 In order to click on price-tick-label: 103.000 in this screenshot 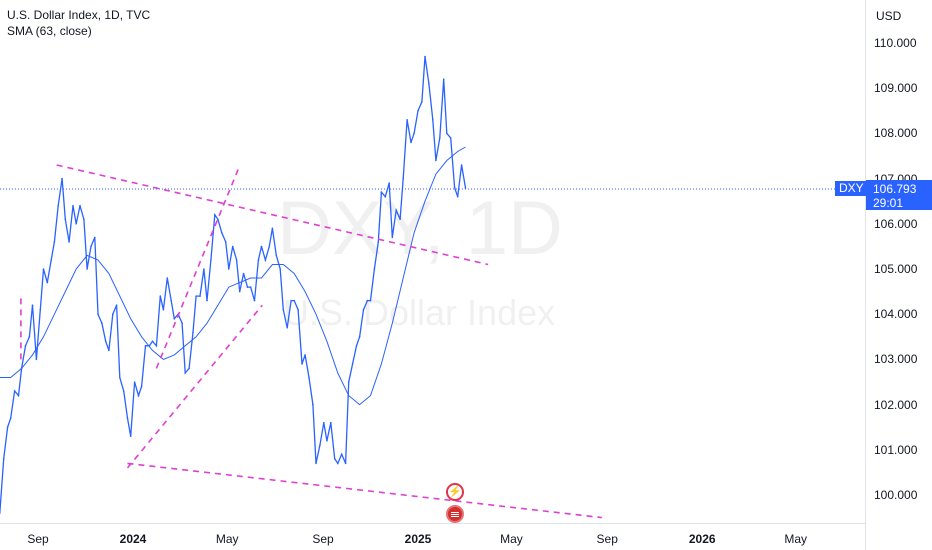, I will do `click(896, 359)`.